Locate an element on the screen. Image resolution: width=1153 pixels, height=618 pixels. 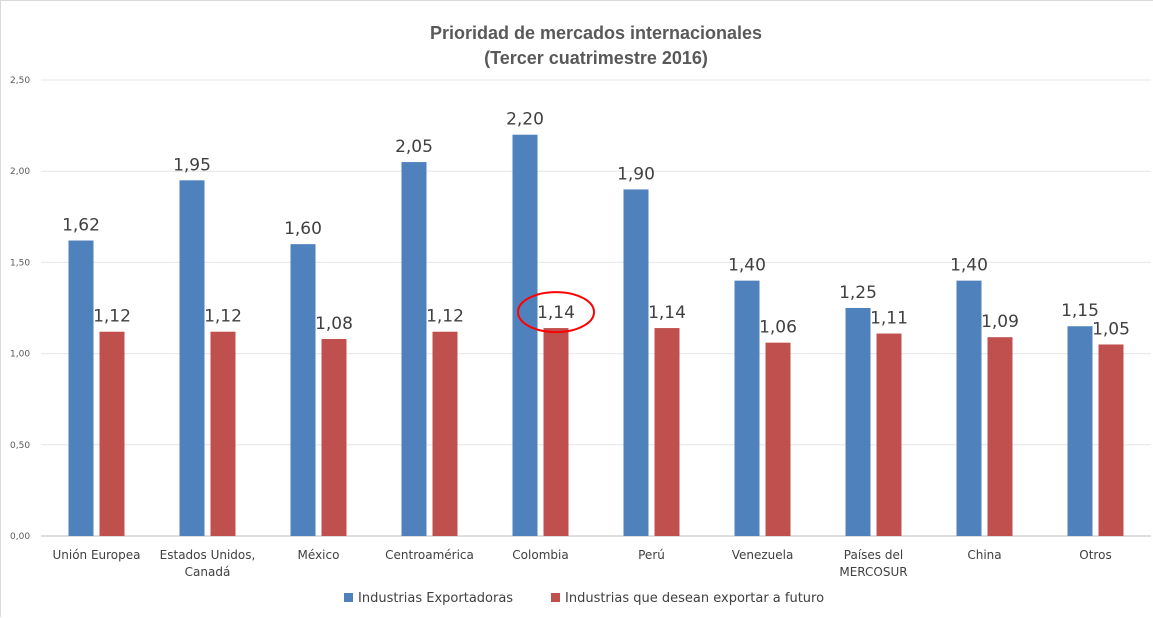
data-label: 1,09 is located at coordinates (1000, 322).